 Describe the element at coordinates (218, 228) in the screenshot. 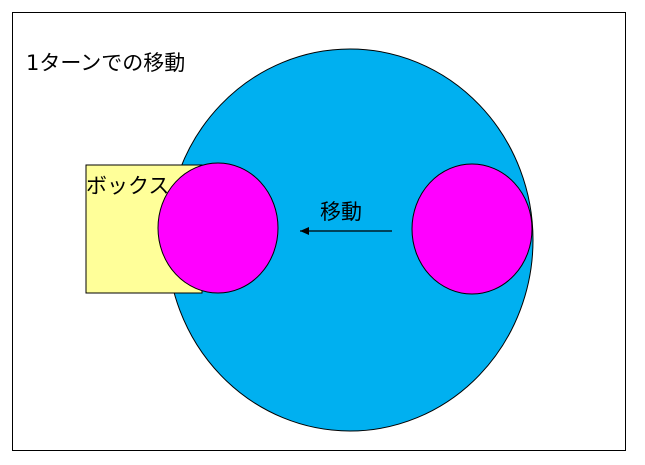

I see `ball-destination` at that location.